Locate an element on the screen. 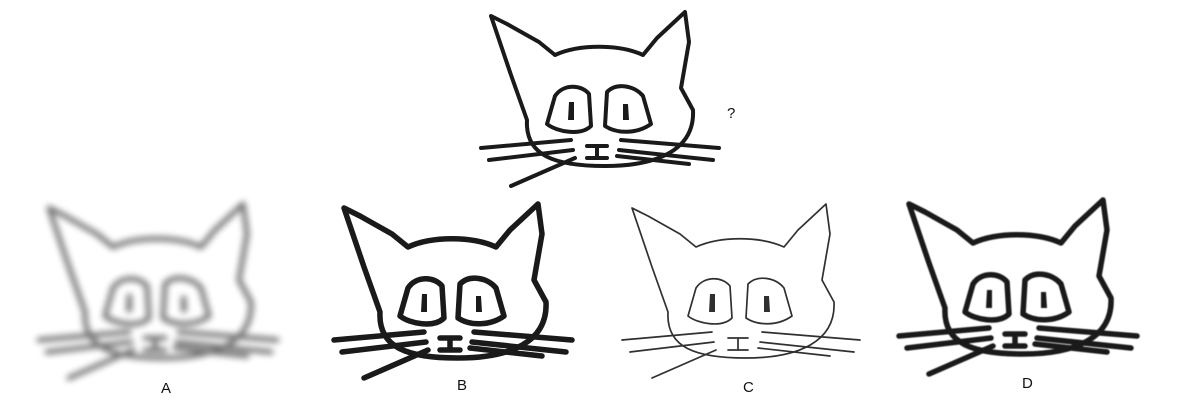  question-mark: ? is located at coordinates (731, 113).